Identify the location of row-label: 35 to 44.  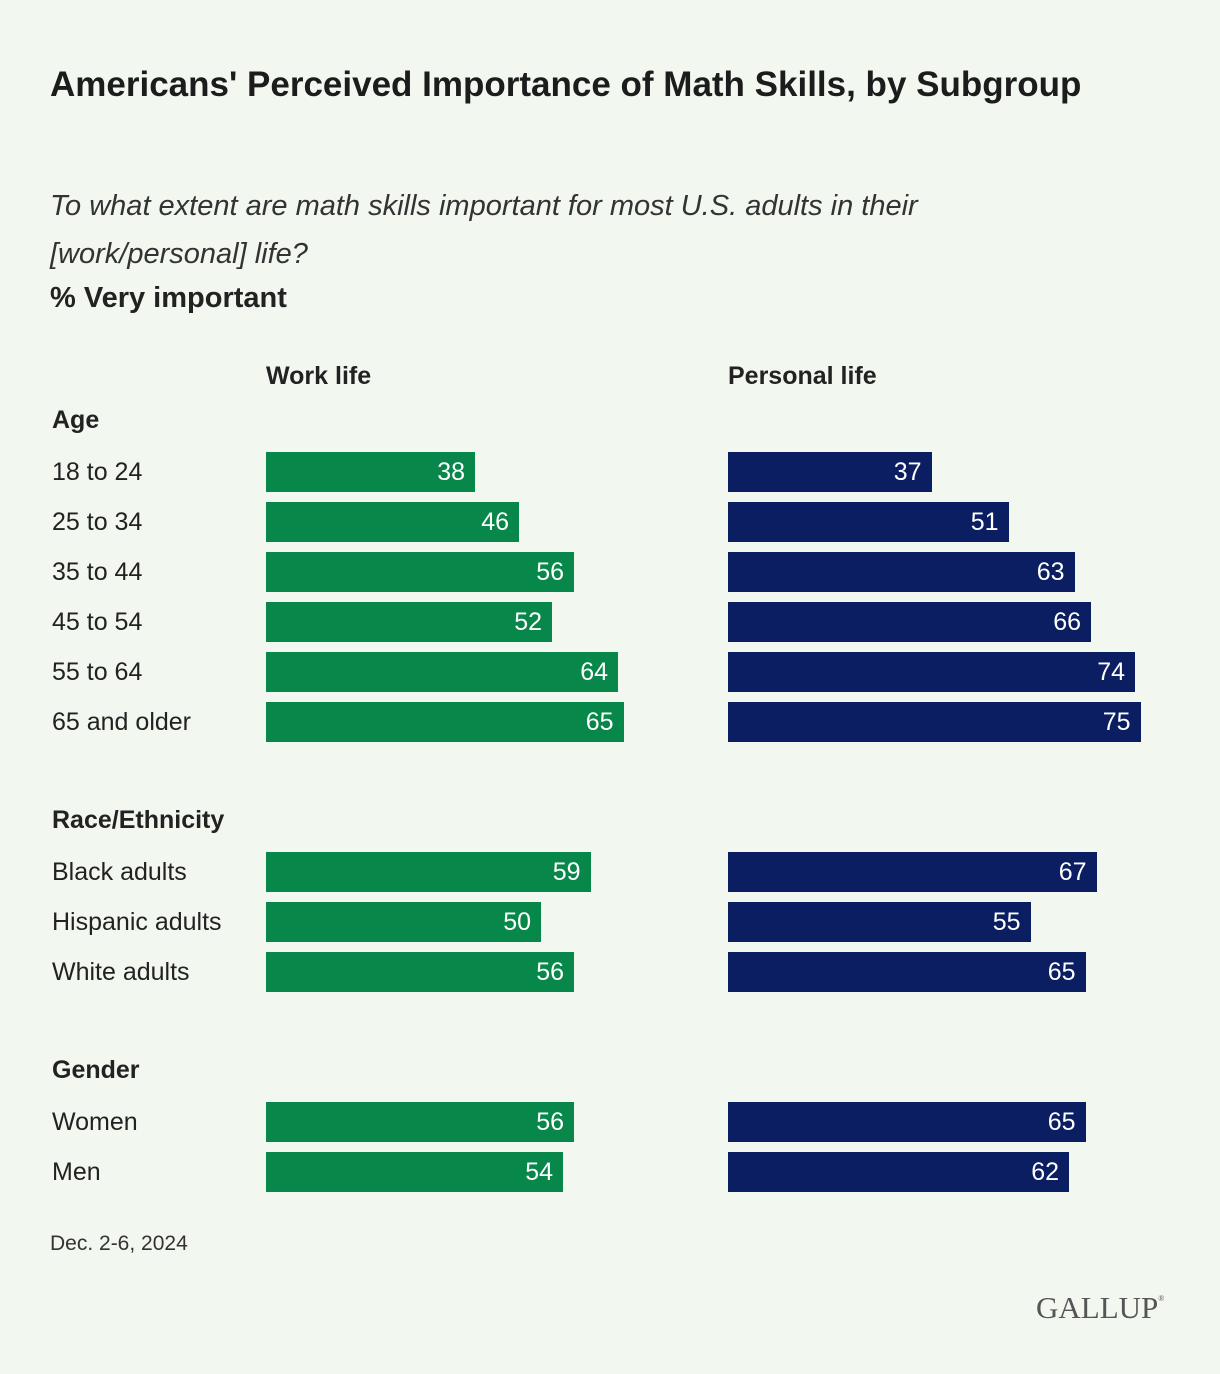
(97, 572).